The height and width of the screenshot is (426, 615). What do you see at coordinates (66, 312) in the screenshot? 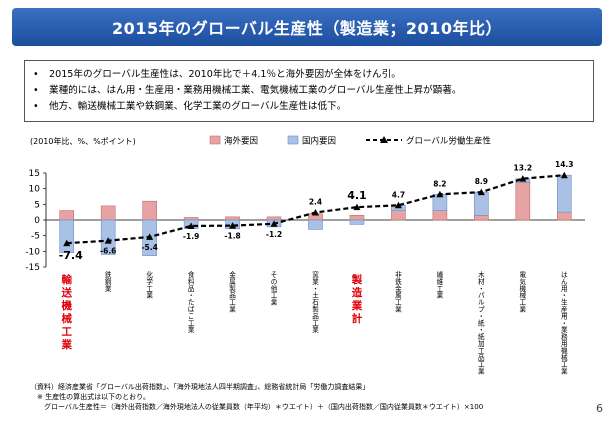
I see `category-label: 輸送機械工業` at bounding box center [66, 312].